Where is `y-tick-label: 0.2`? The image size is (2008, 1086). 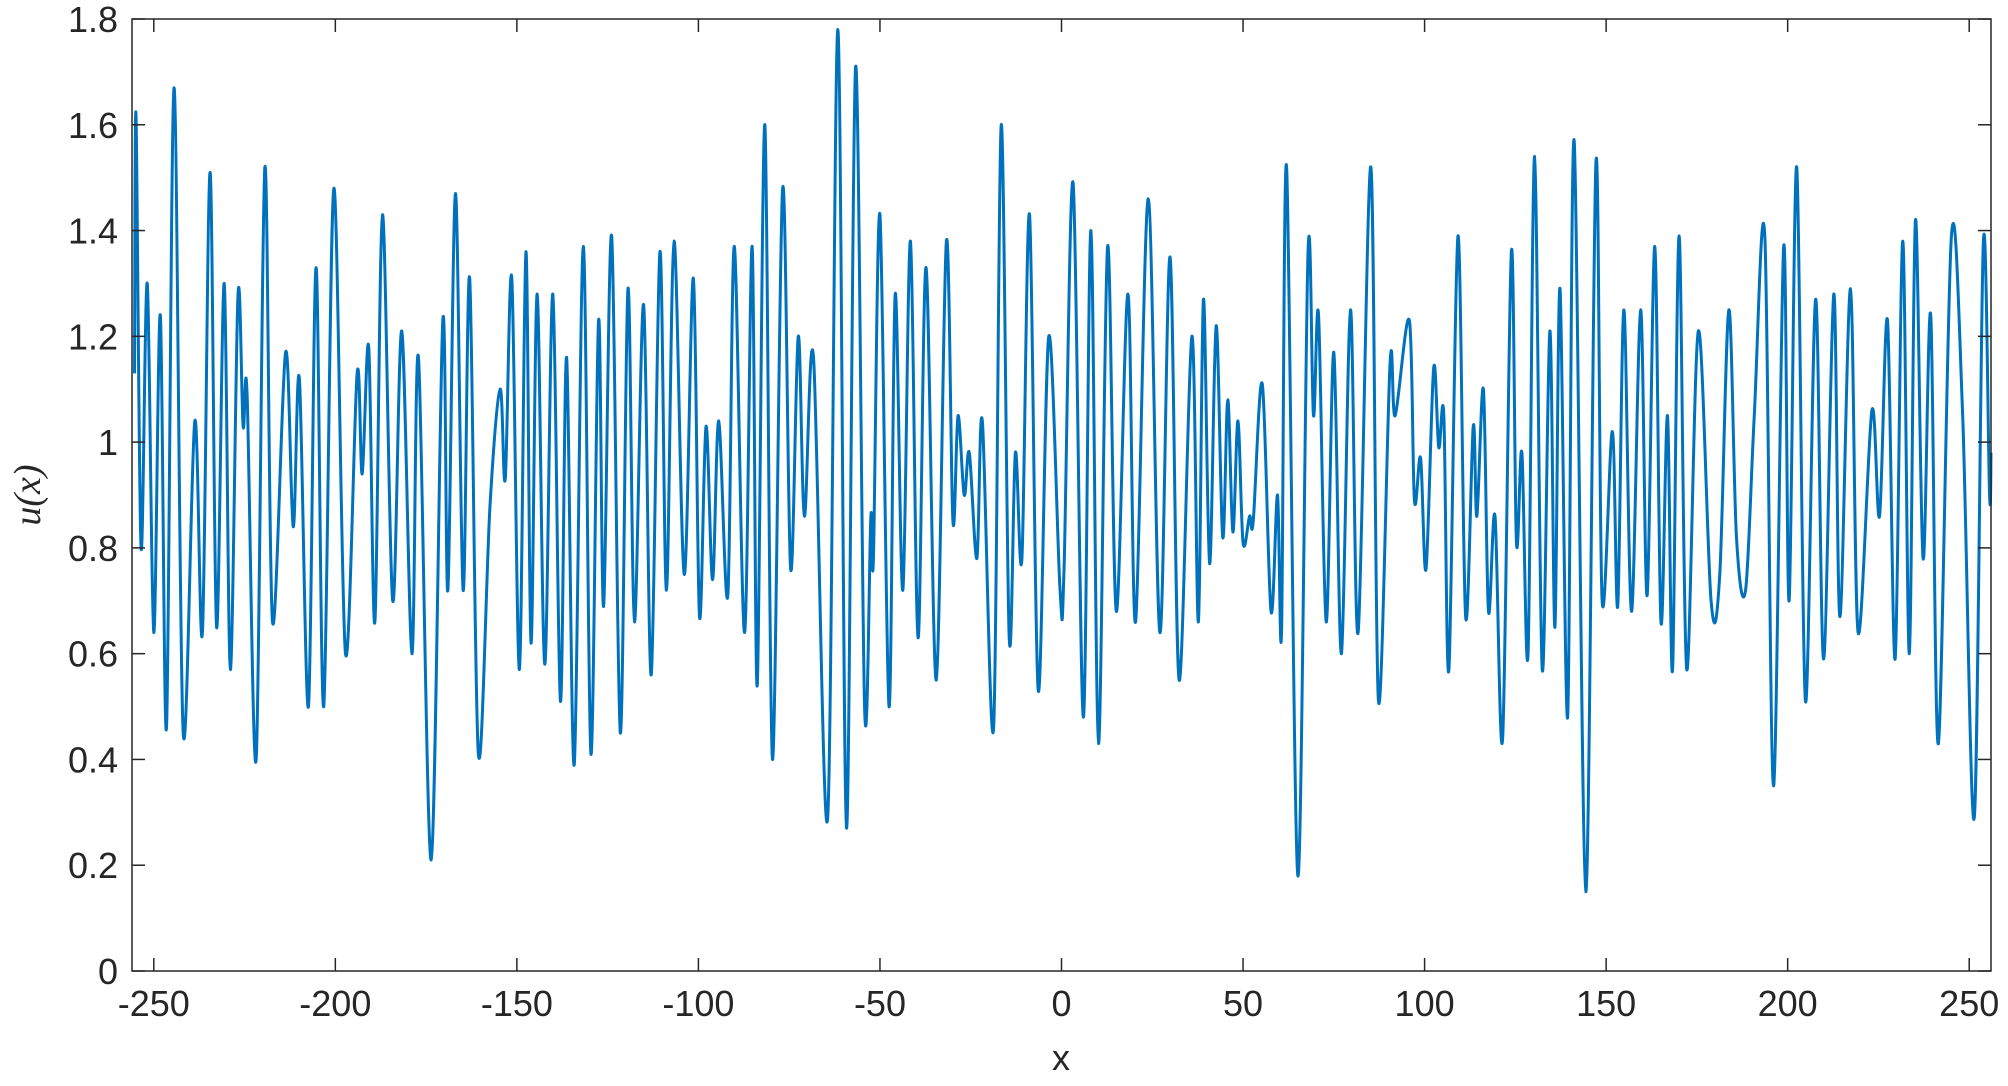
y-tick-label: 0.2 is located at coordinates (93, 865).